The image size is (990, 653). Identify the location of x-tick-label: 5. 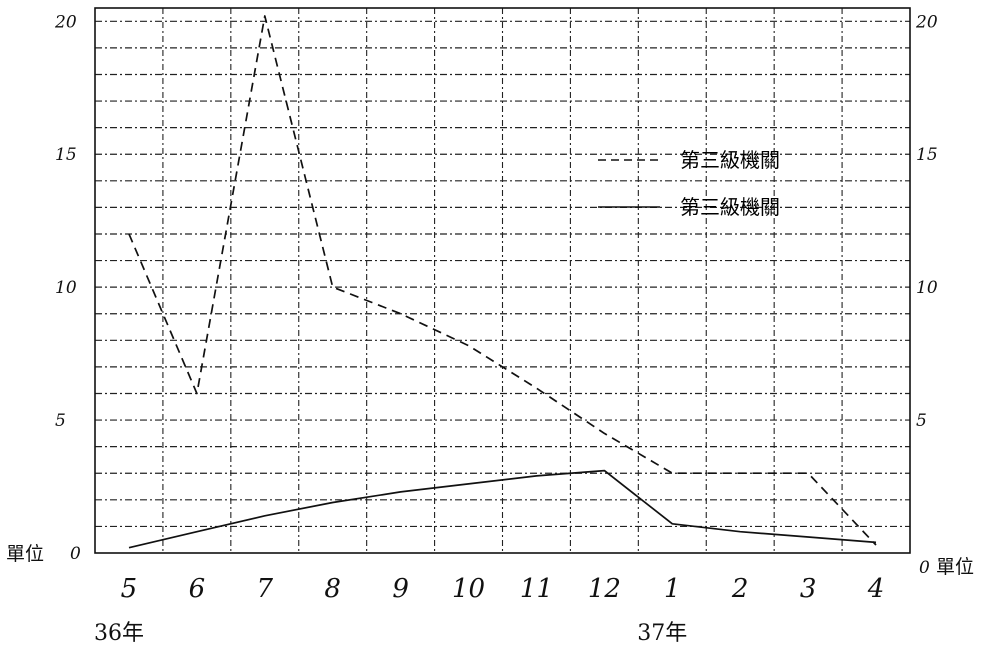
(129, 589).